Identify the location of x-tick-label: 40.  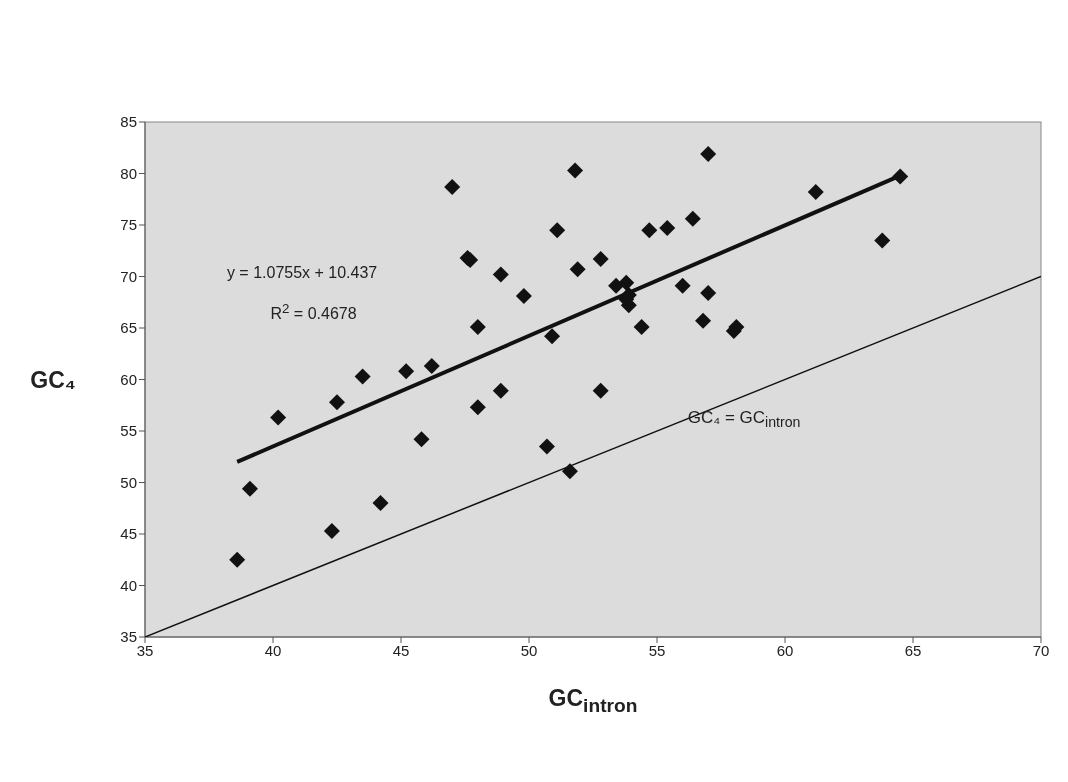
(273, 650).